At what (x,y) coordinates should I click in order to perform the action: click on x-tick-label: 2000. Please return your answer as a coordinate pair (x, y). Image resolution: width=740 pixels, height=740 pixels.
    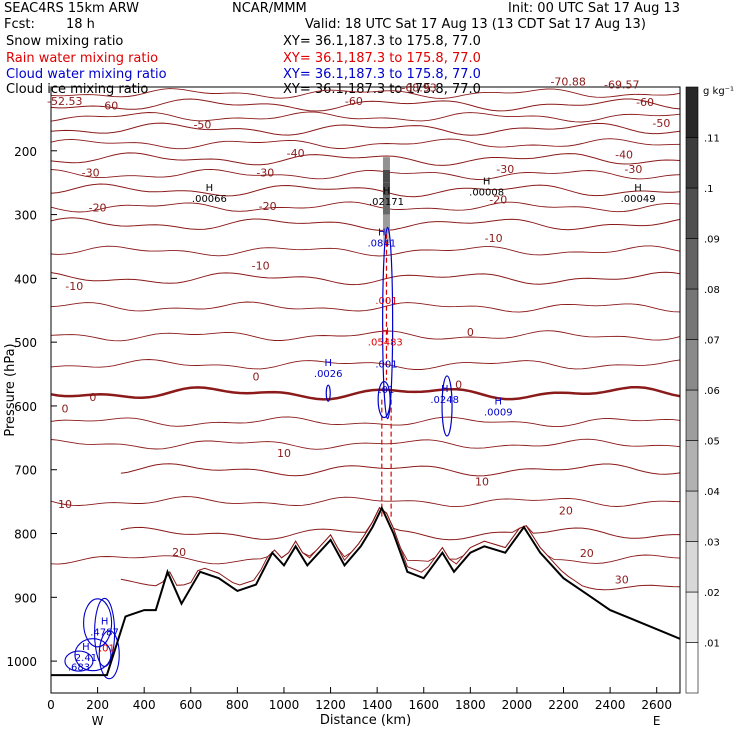
    Looking at the image, I should click on (517, 705).